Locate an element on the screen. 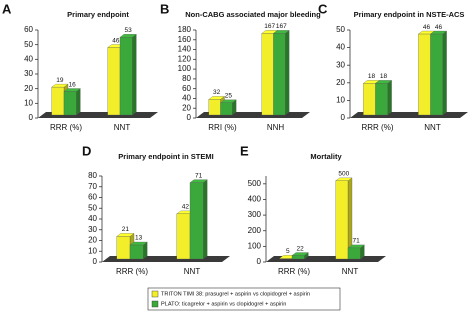  value-label: 5 is located at coordinates (288, 251).